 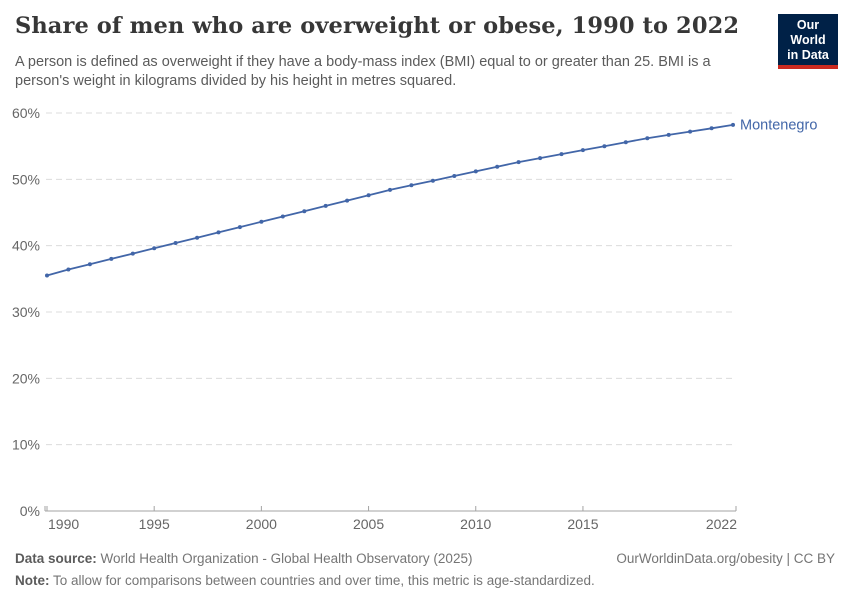 I want to click on x-axis-tick-label: 2005, so click(x=368, y=524).